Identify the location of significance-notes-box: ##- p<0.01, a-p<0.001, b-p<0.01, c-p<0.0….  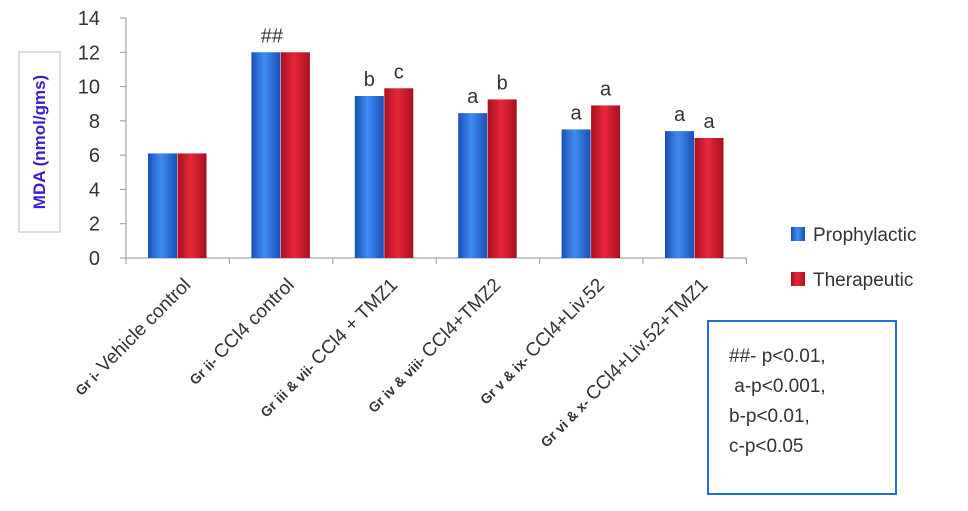
(802, 407).